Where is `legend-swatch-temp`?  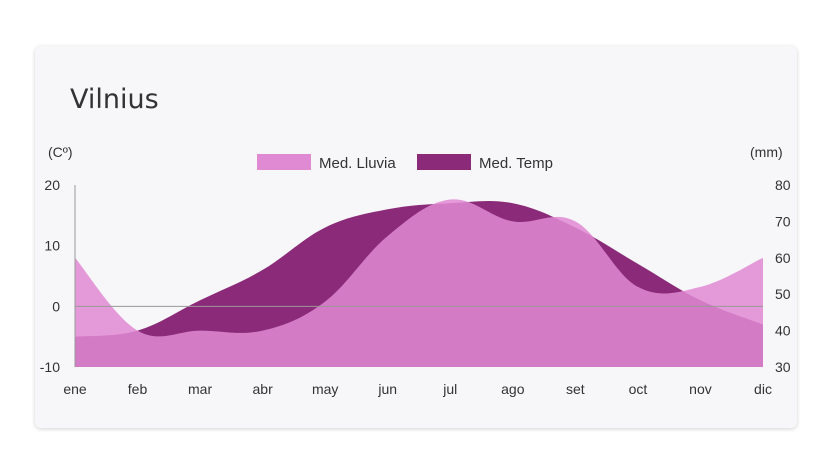
legend-swatch-temp is located at coordinates (444, 162).